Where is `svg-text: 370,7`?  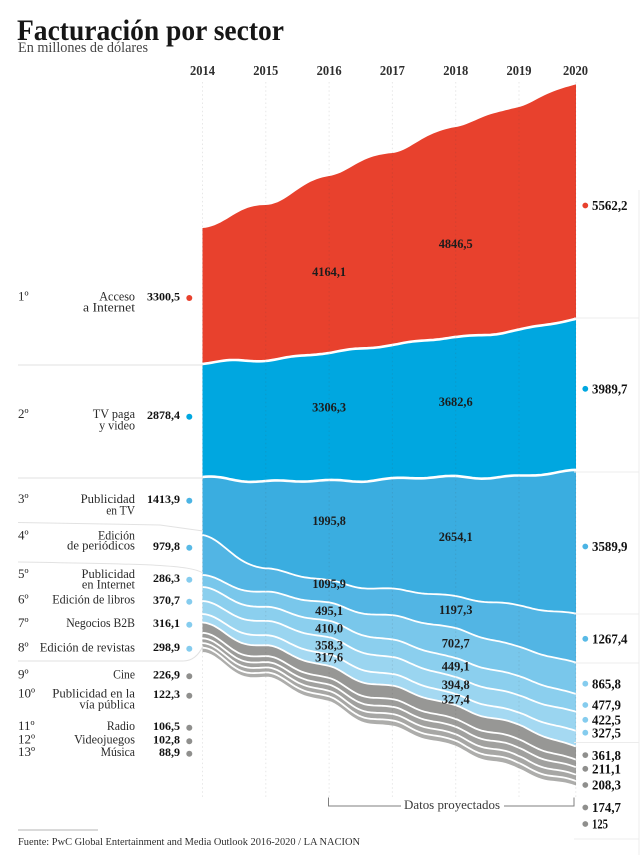 svg-text: 370,7 is located at coordinates (166, 600).